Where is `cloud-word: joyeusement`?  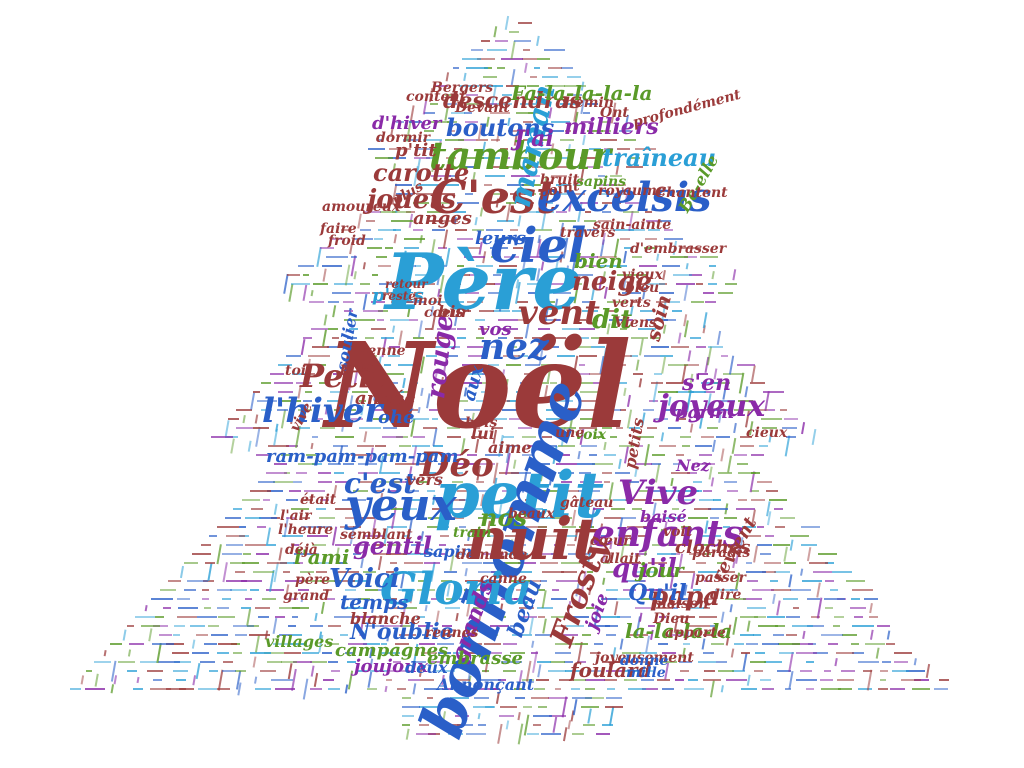
cloud-word: joyeusement is located at coordinates (644, 658).